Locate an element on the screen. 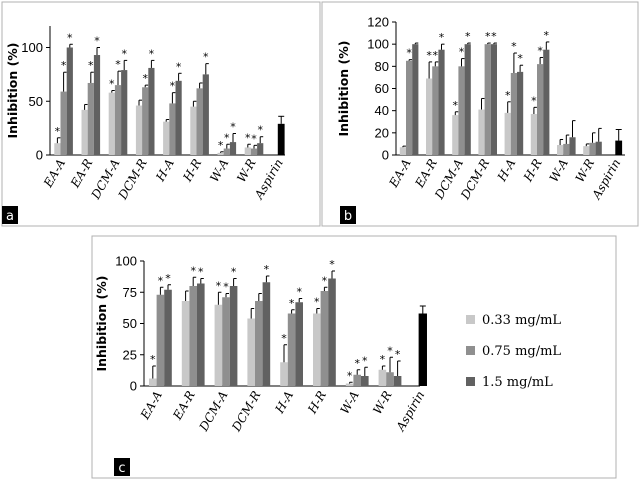 The image size is (640, 480). panel-a-category-label: H-A is located at coordinates (165, 170).